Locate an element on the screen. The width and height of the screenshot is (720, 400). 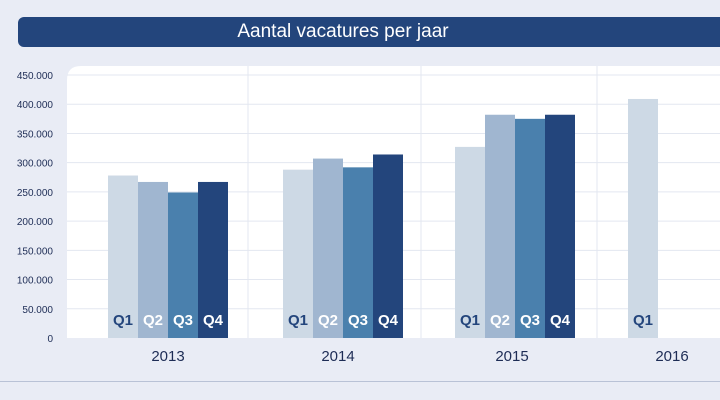
chart-title: Aantal vacatures per jaar is located at coordinates (343, 31).